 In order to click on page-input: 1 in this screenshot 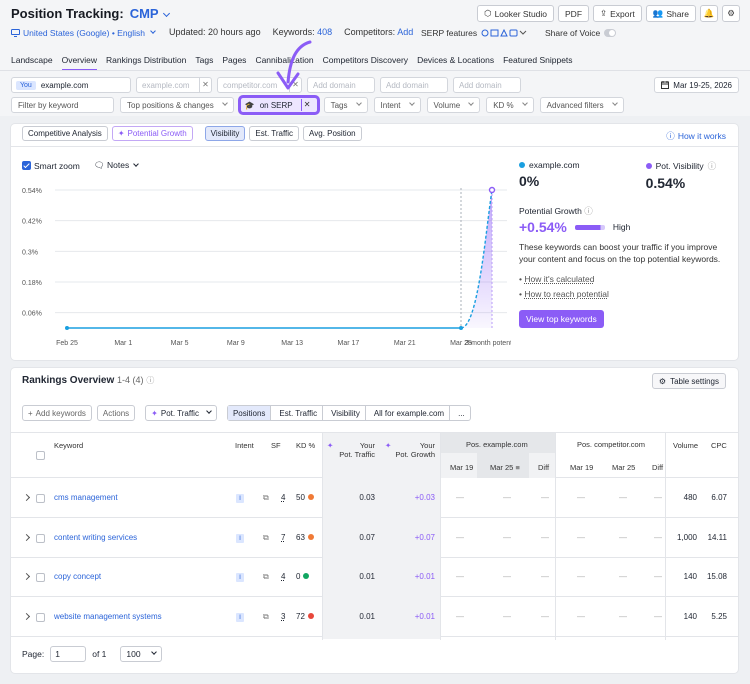, I will do `click(68, 654)`.